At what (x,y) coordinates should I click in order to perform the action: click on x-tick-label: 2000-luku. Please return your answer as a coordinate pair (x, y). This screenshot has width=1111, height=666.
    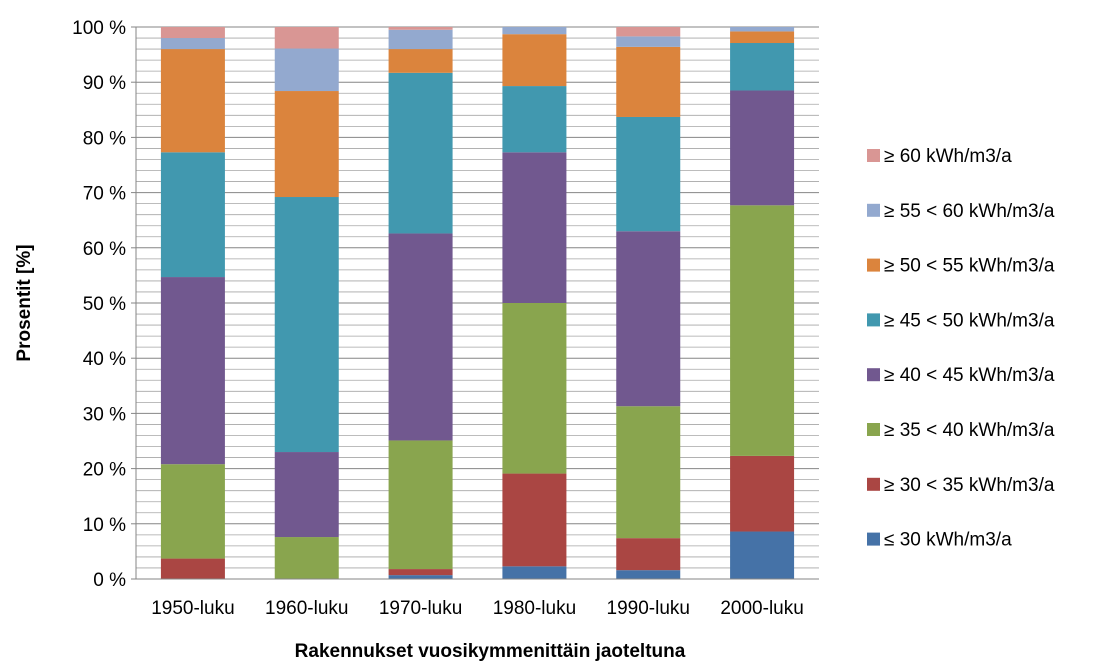
    Looking at the image, I should click on (761, 608).